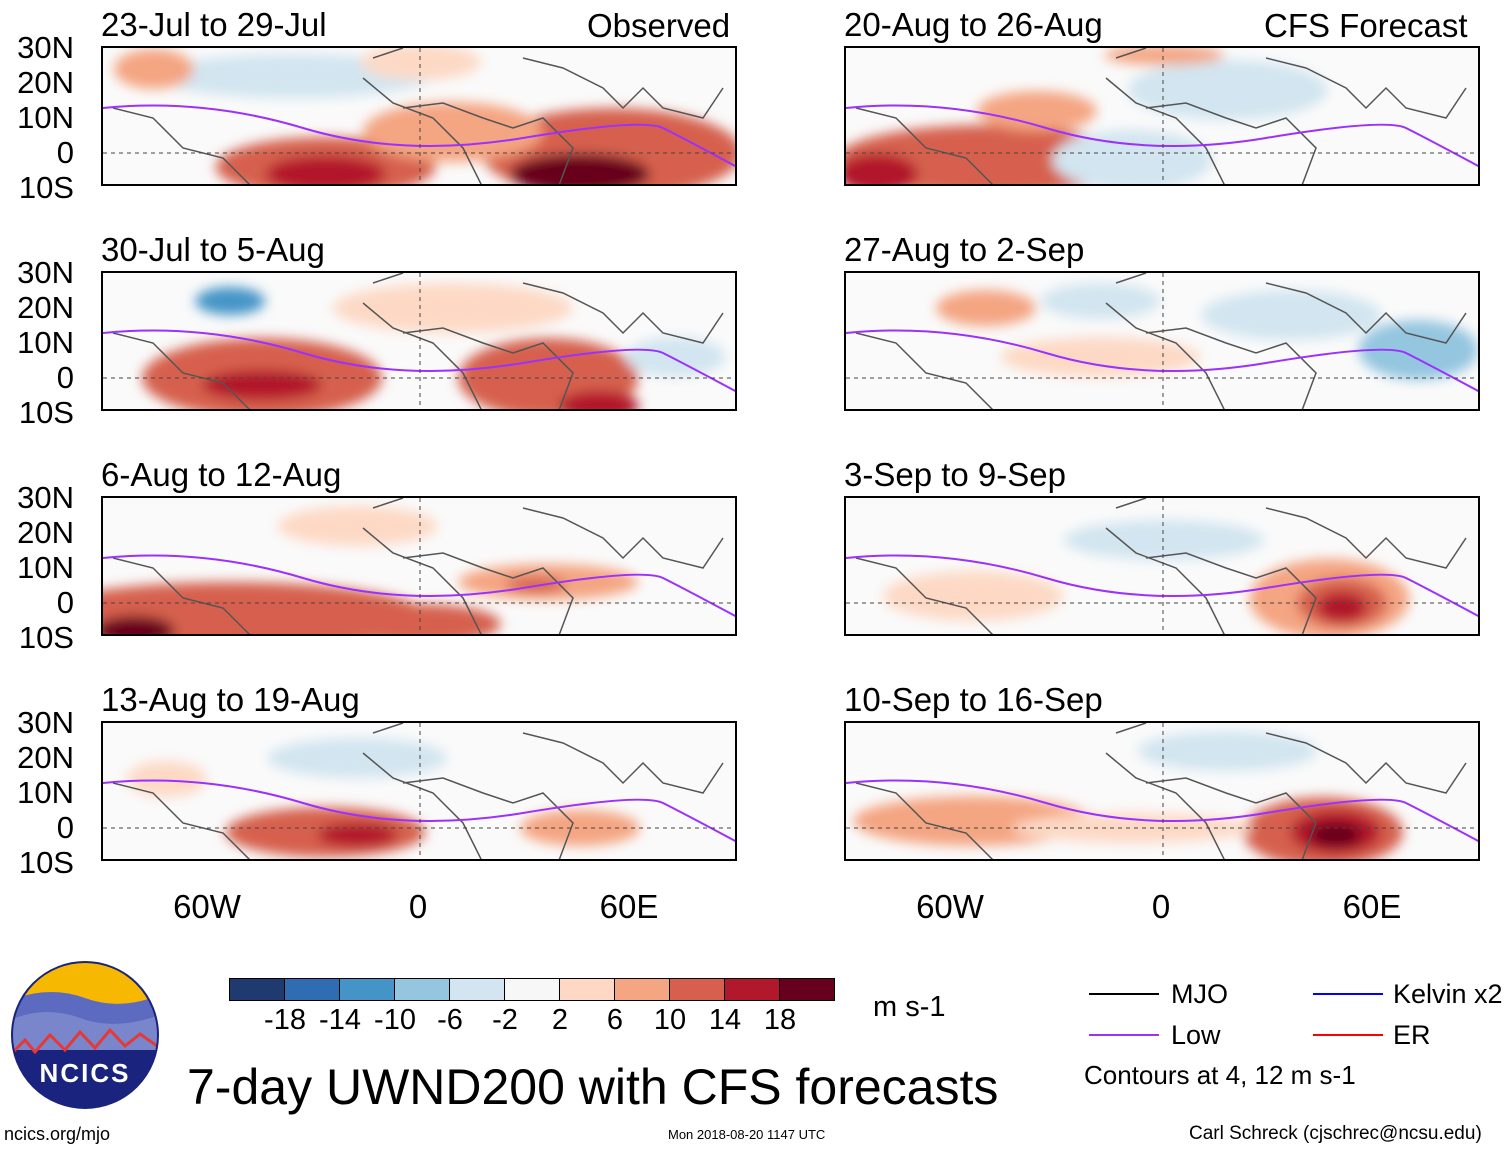 This screenshot has height=1149, width=1510. What do you see at coordinates (1348, 994) in the screenshot?
I see `legend-line-kelvin` at bounding box center [1348, 994].